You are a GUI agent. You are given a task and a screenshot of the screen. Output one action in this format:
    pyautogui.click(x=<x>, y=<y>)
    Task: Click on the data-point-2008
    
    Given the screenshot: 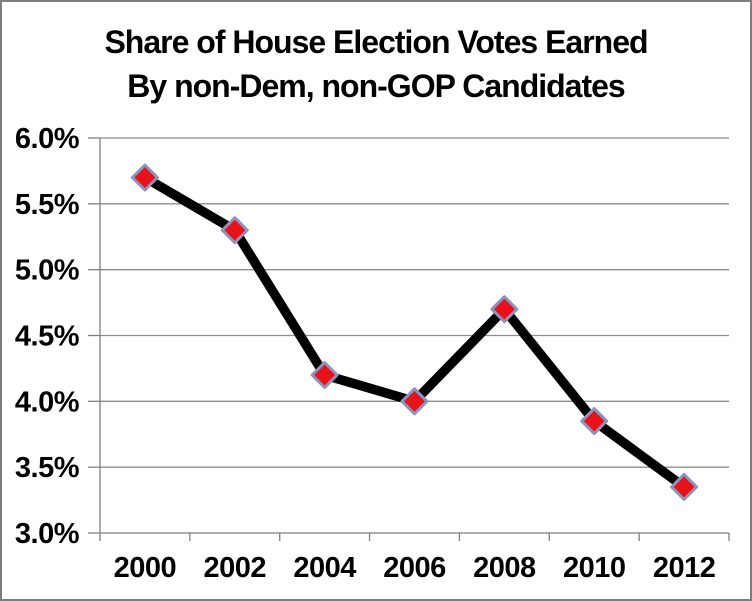 What is the action you would take?
    pyautogui.click(x=504, y=309)
    